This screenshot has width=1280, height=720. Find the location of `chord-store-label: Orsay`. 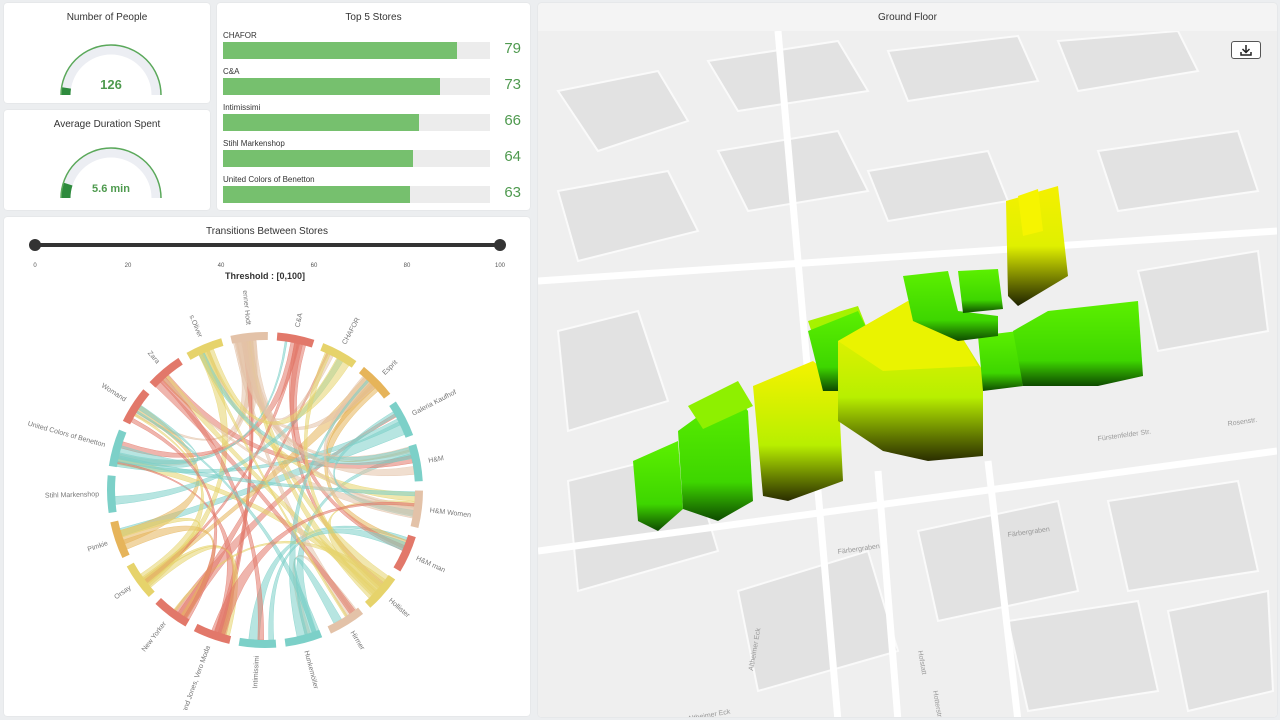

chord-store-label: Orsay is located at coordinates (123, 592).